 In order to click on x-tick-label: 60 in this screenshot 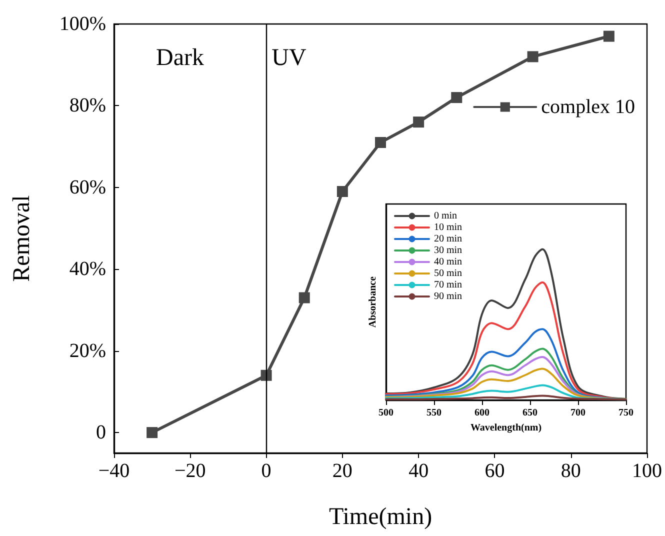, I will do `click(494, 471)`.